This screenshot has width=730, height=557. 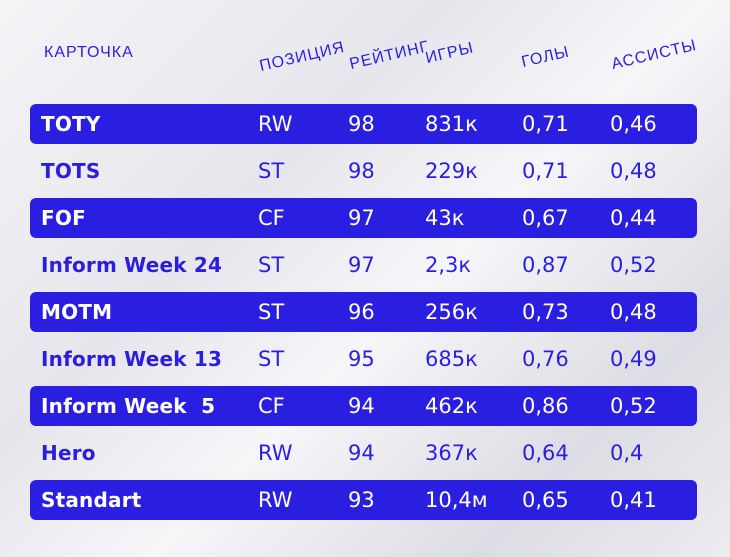 I want to click on table-row: TOTS ST 98 229к 0,71 0,48, so click(x=363, y=171).